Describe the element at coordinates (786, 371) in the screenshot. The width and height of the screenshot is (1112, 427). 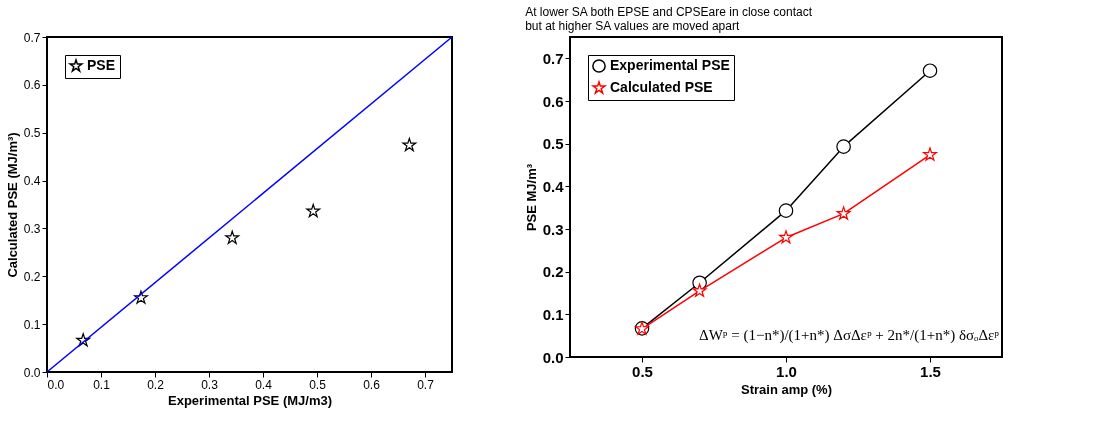
I see `x-tick-label: 1.0` at that location.